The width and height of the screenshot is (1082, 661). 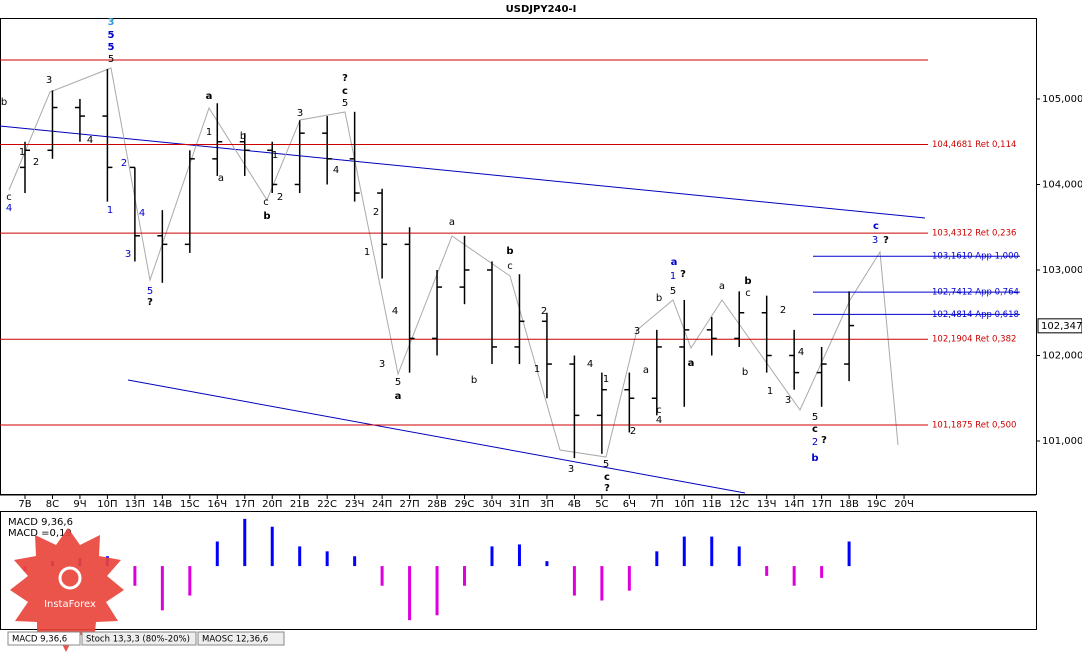 I want to click on indicator-title: MACD 9,36,6, so click(x=40, y=522).